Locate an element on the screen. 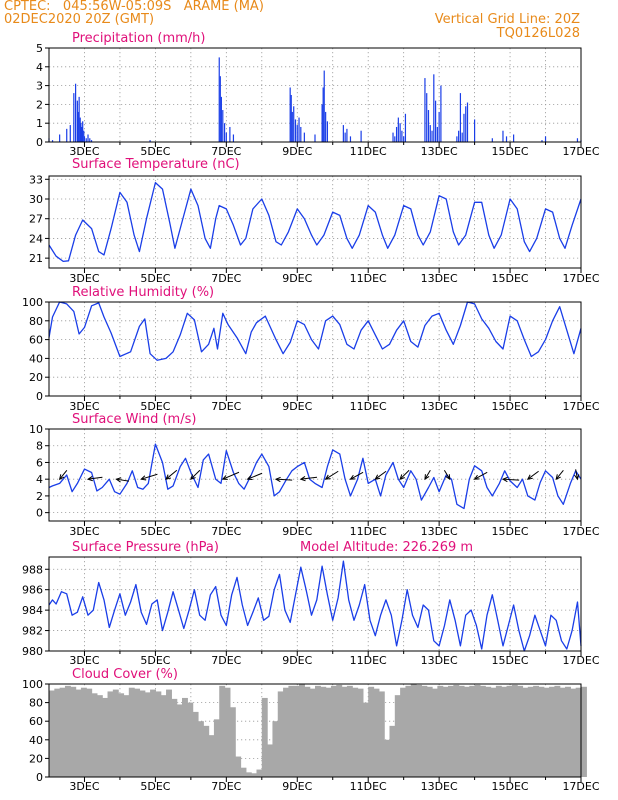 This screenshot has height=800, width=618. temperature-line is located at coordinates (315, 222).